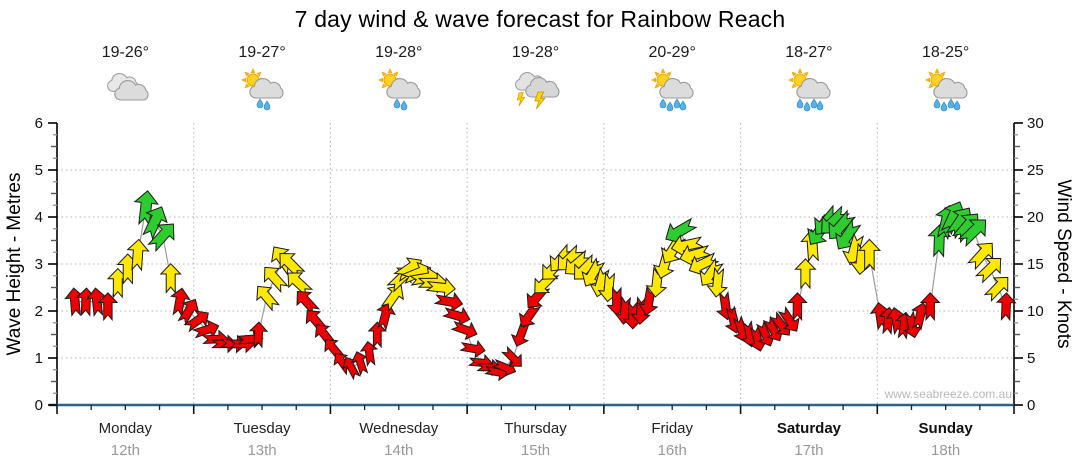 Image resolution: width=1080 pixels, height=475 pixels. Describe the element at coordinates (1035, 170) in the screenshot. I see `right-axis-tick-label: 25` at that location.